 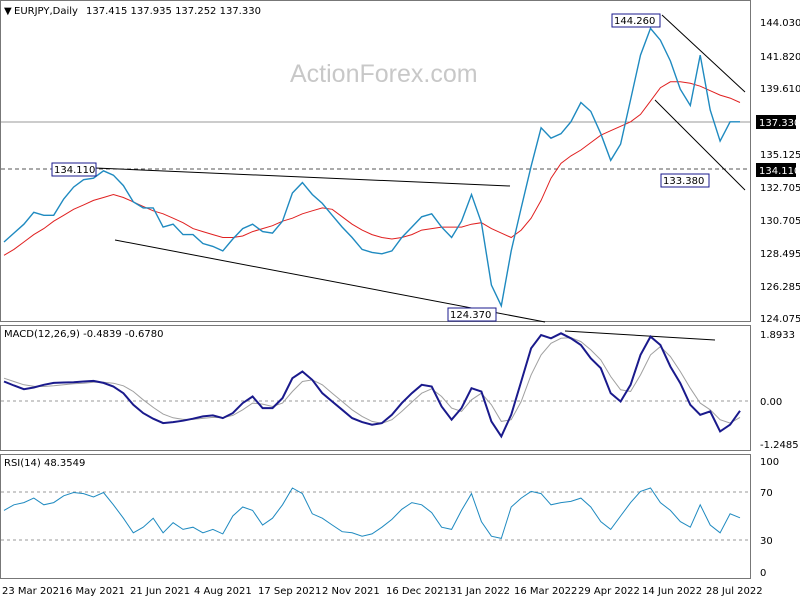 What do you see at coordinates (372, 380) in the screenshot?
I see `series-macd-signal` at bounding box center [372, 380].